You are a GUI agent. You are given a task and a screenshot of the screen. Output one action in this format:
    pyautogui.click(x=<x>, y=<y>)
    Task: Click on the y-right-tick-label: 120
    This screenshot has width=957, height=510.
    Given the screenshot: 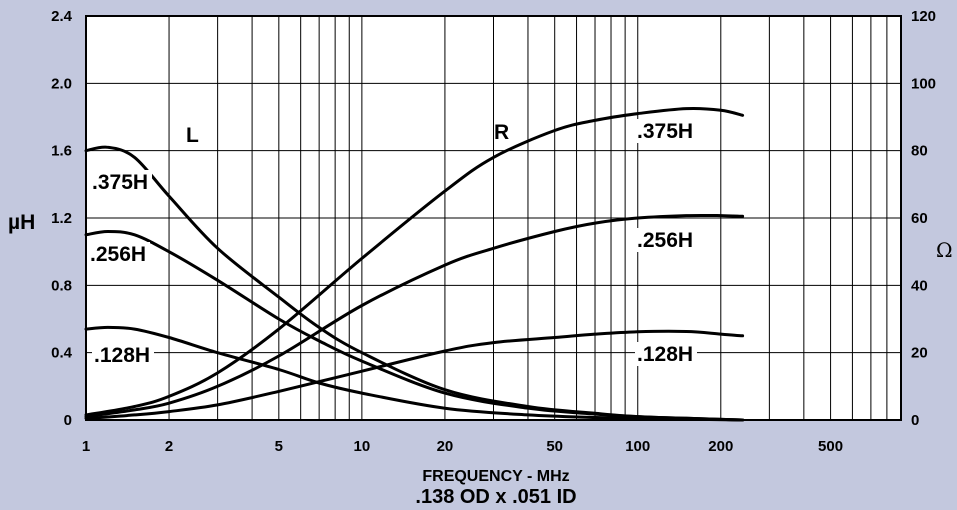 What is the action you would take?
    pyautogui.click(x=923, y=16)
    